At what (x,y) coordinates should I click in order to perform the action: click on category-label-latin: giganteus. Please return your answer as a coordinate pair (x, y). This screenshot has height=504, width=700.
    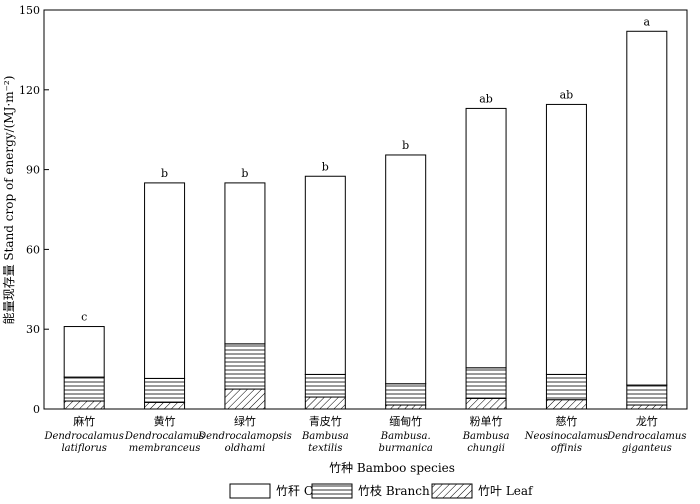
    Looking at the image, I should click on (647, 448).